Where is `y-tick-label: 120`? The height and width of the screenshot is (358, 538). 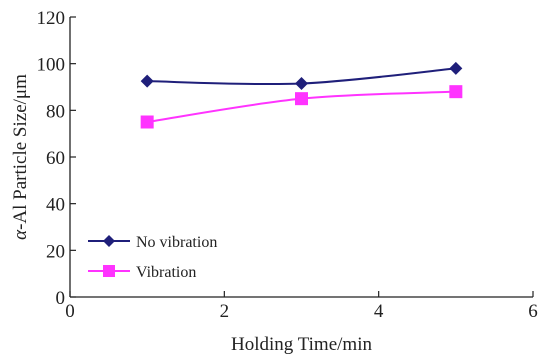 y-tick-label: 120 is located at coordinates (51, 18).